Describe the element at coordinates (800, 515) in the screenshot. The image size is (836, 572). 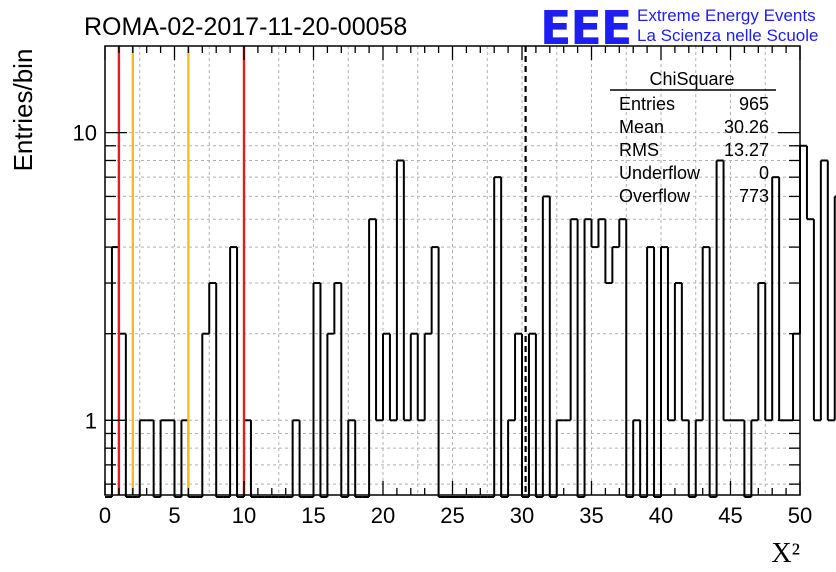
I see `x-tick-label: 50` at that location.